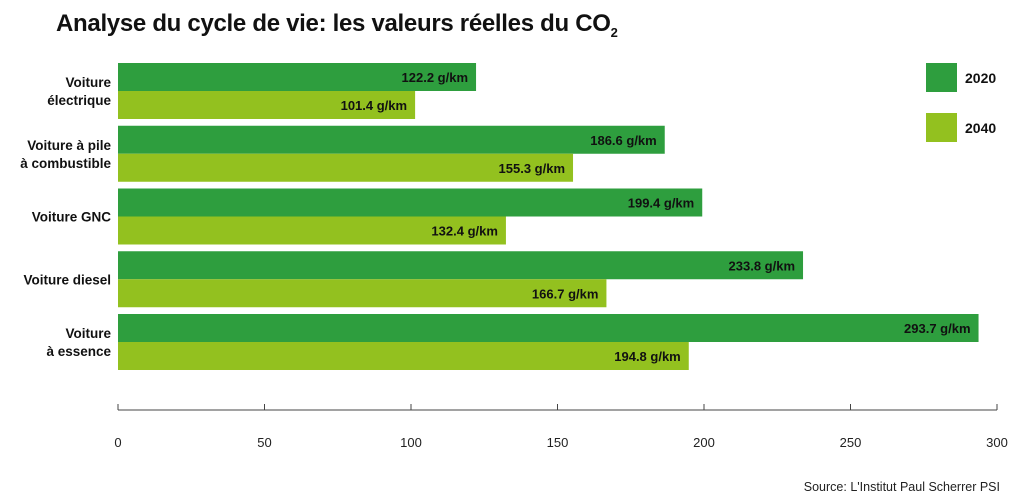 This screenshot has height=498, width=1024. What do you see at coordinates (558, 442) in the screenshot?
I see `x-tick-label: 150` at bounding box center [558, 442].